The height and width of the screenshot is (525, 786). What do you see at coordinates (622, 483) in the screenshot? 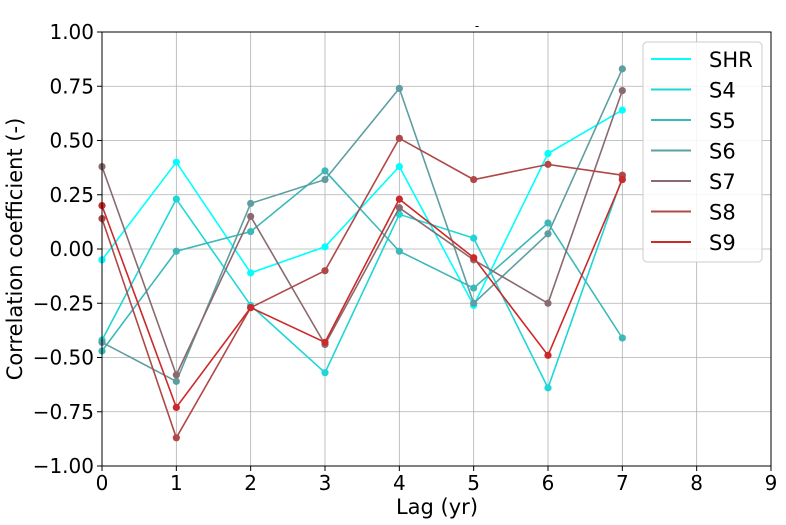
I see `x-tick-label: 7` at bounding box center [622, 483].